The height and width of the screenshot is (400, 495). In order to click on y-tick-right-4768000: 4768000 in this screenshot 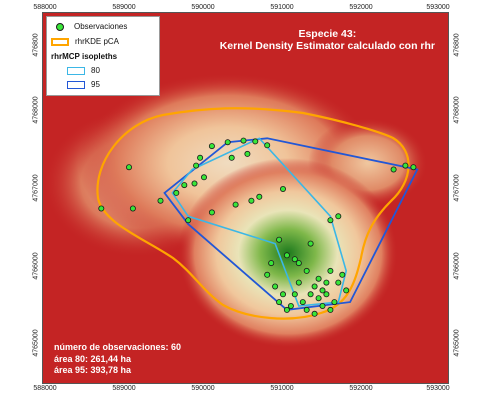, I will do `click(457, 110)`.